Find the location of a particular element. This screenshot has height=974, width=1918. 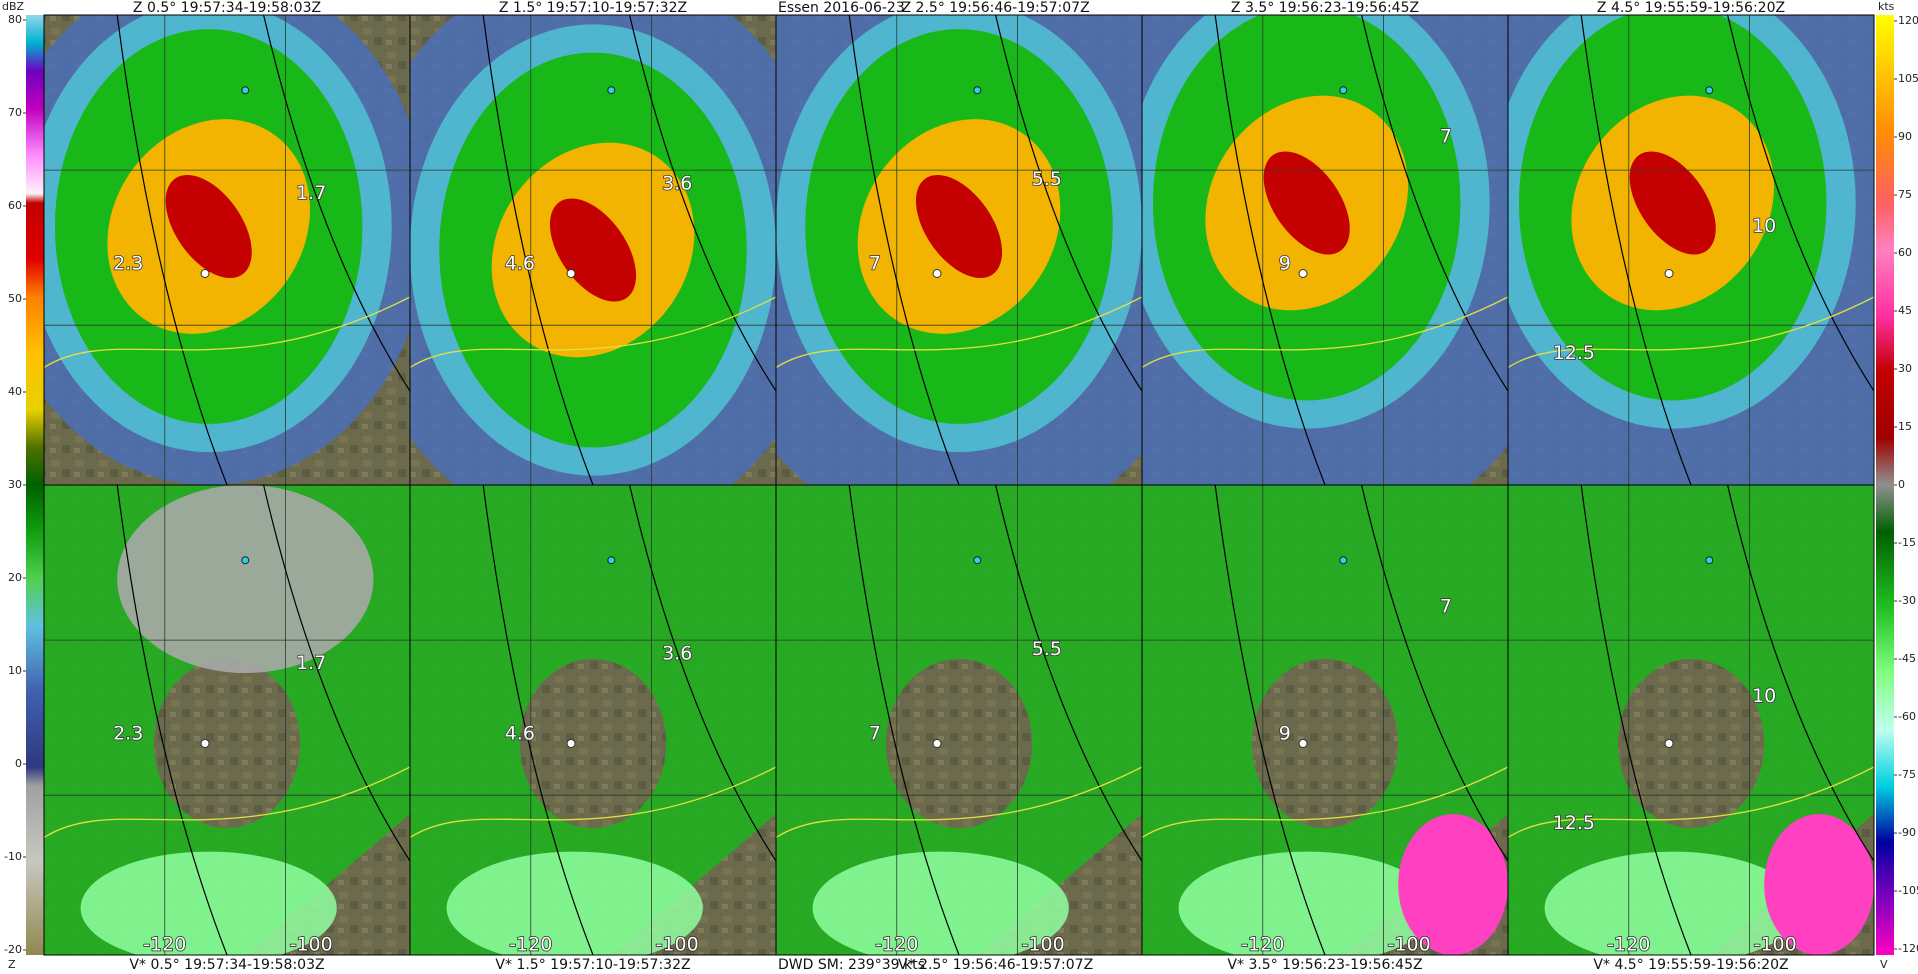

bottom-title: V* 0.5° 19:57:34-19:58:03Z is located at coordinates (226, 965).